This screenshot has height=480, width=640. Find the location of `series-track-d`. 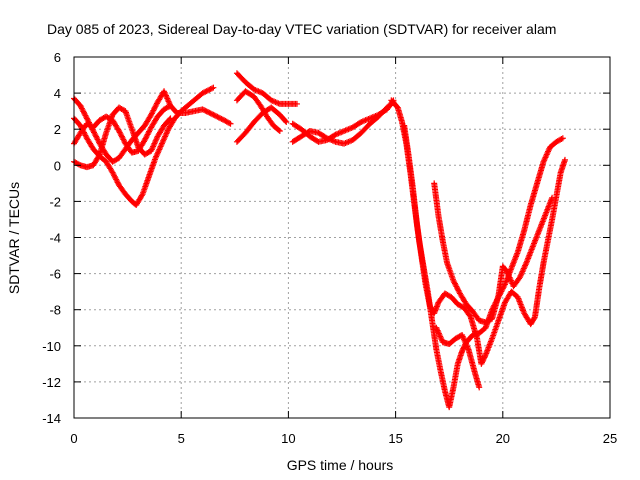

series-track-d is located at coordinates (122, 129).